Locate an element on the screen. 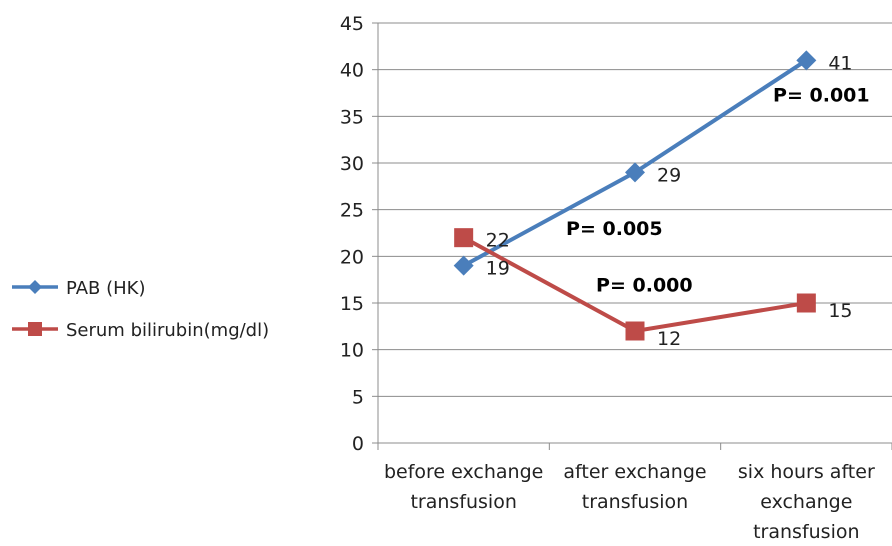 Image resolution: width=892 pixels, height=546 pixels. data-label: 22 is located at coordinates (498, 241).